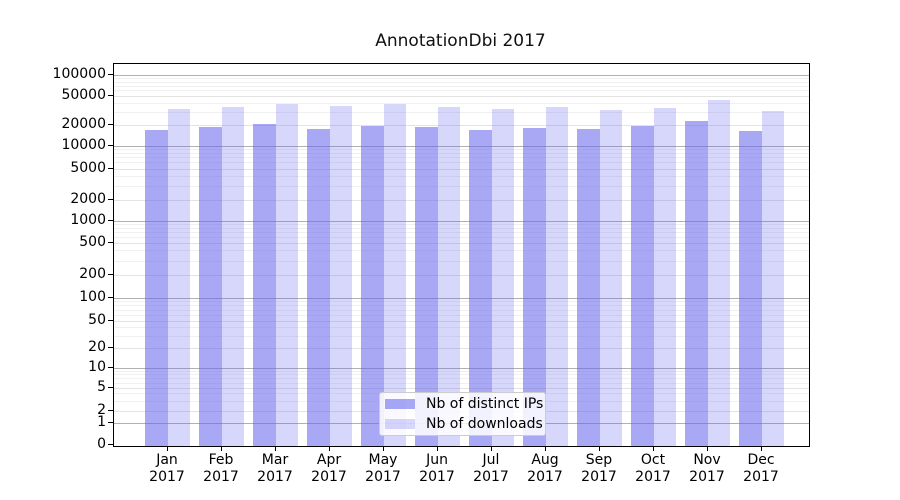 The image size is (900, 500). I want to click on legend-item-downloads: Nb of downloads, so click(465, 424).